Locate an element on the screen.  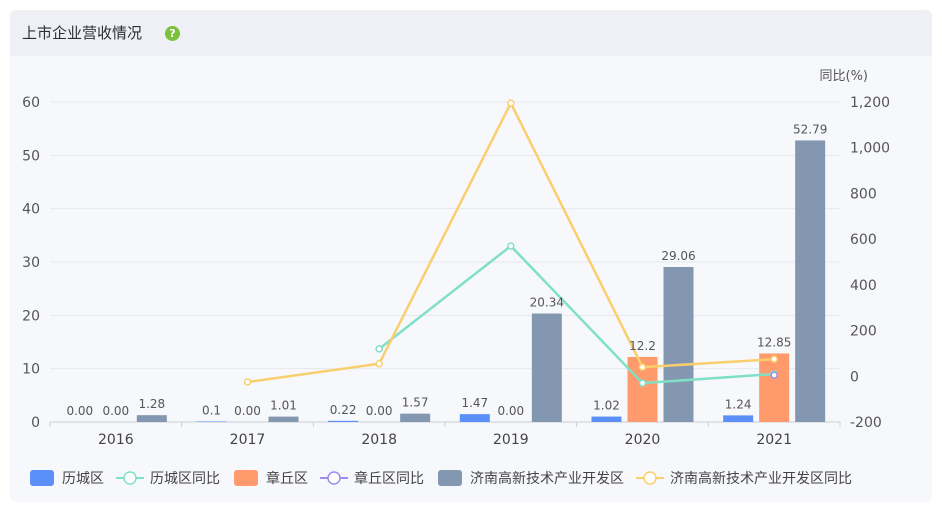
legend-label: 历城区 is located at coordinates (83, 479).